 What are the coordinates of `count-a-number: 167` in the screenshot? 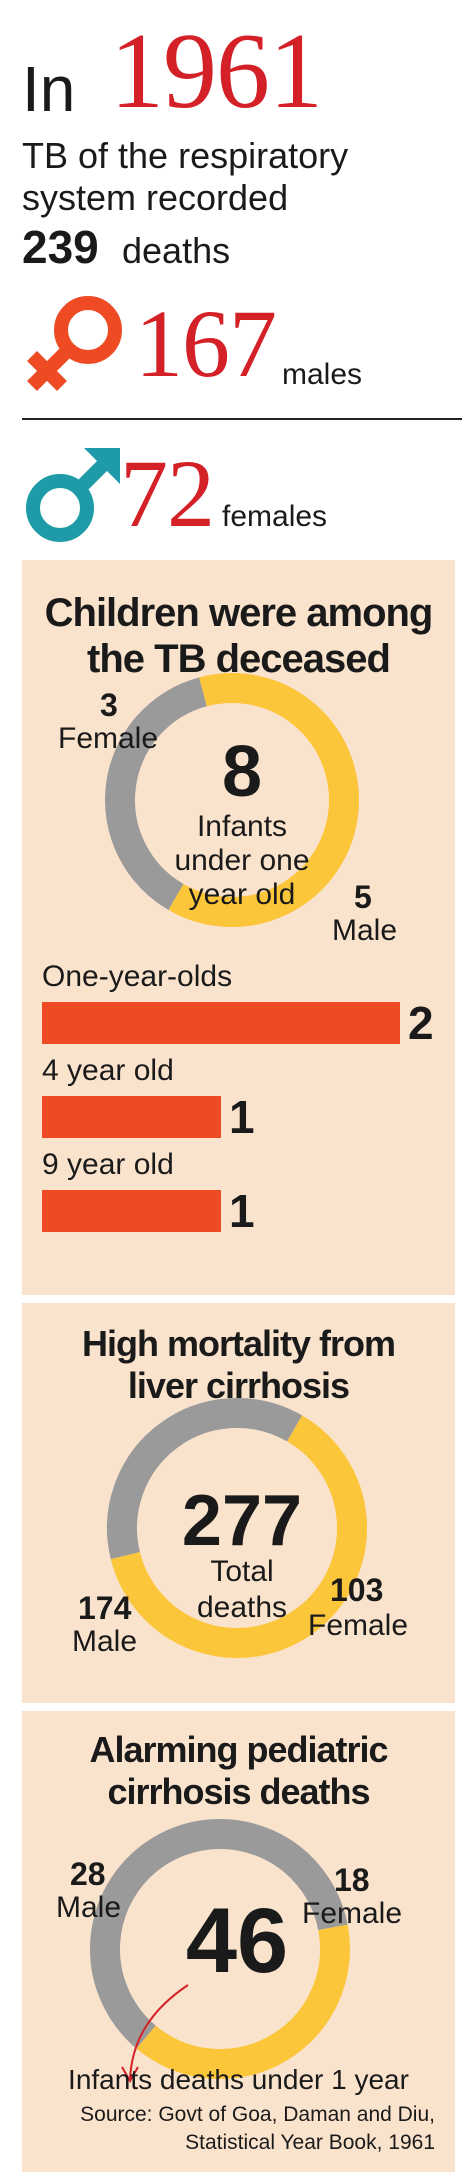 It's located at (206, 343).